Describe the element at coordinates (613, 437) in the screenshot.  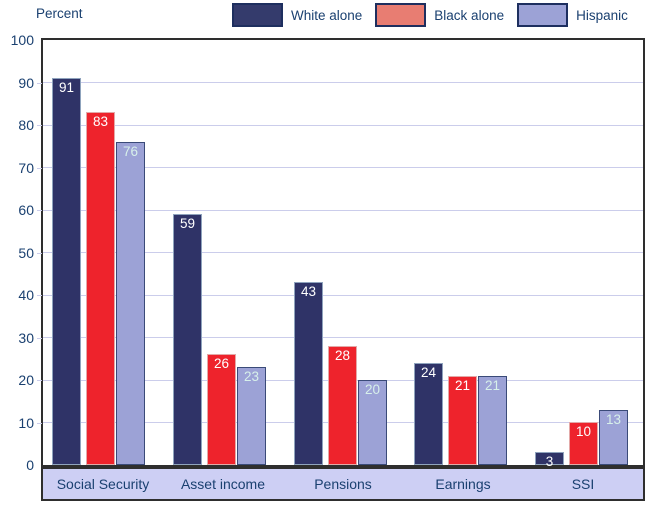
I see `bar-hispanic-ssi: 13` at that location.